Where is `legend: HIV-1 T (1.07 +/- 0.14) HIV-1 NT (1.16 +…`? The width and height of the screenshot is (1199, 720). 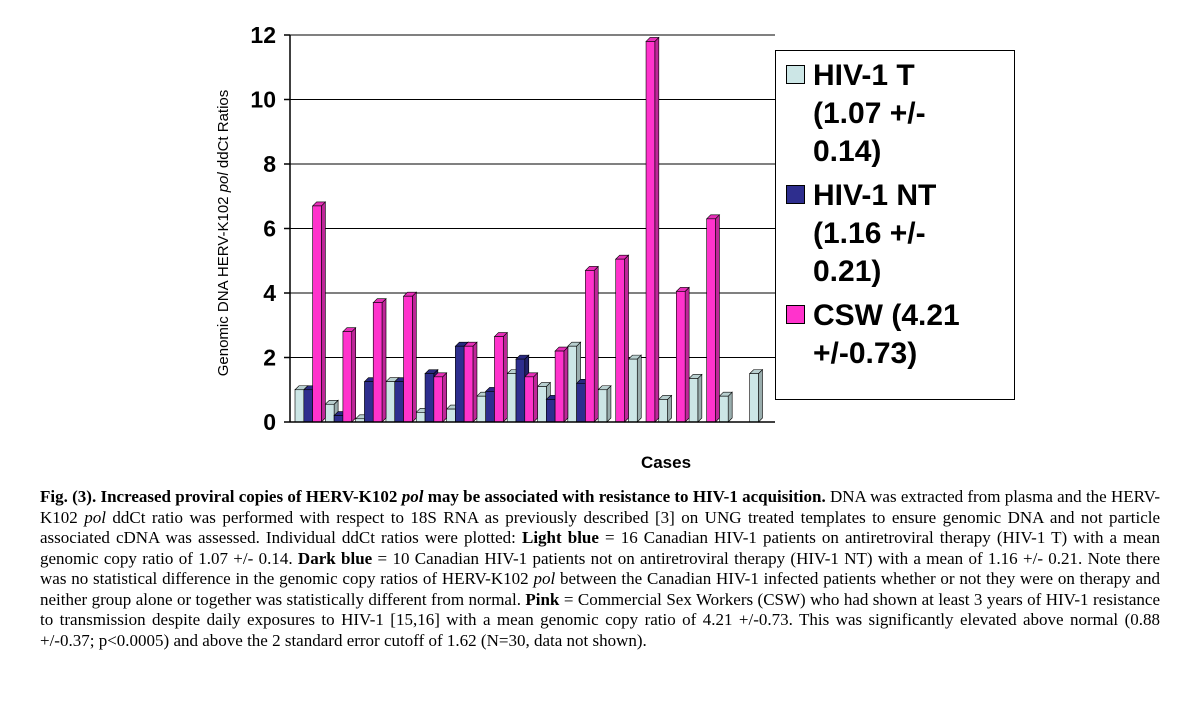
legend: HIV-1 T (1.07 +/- 0.14) HIV-1 NT (1.16 +… is located at coordinates (895, 225).